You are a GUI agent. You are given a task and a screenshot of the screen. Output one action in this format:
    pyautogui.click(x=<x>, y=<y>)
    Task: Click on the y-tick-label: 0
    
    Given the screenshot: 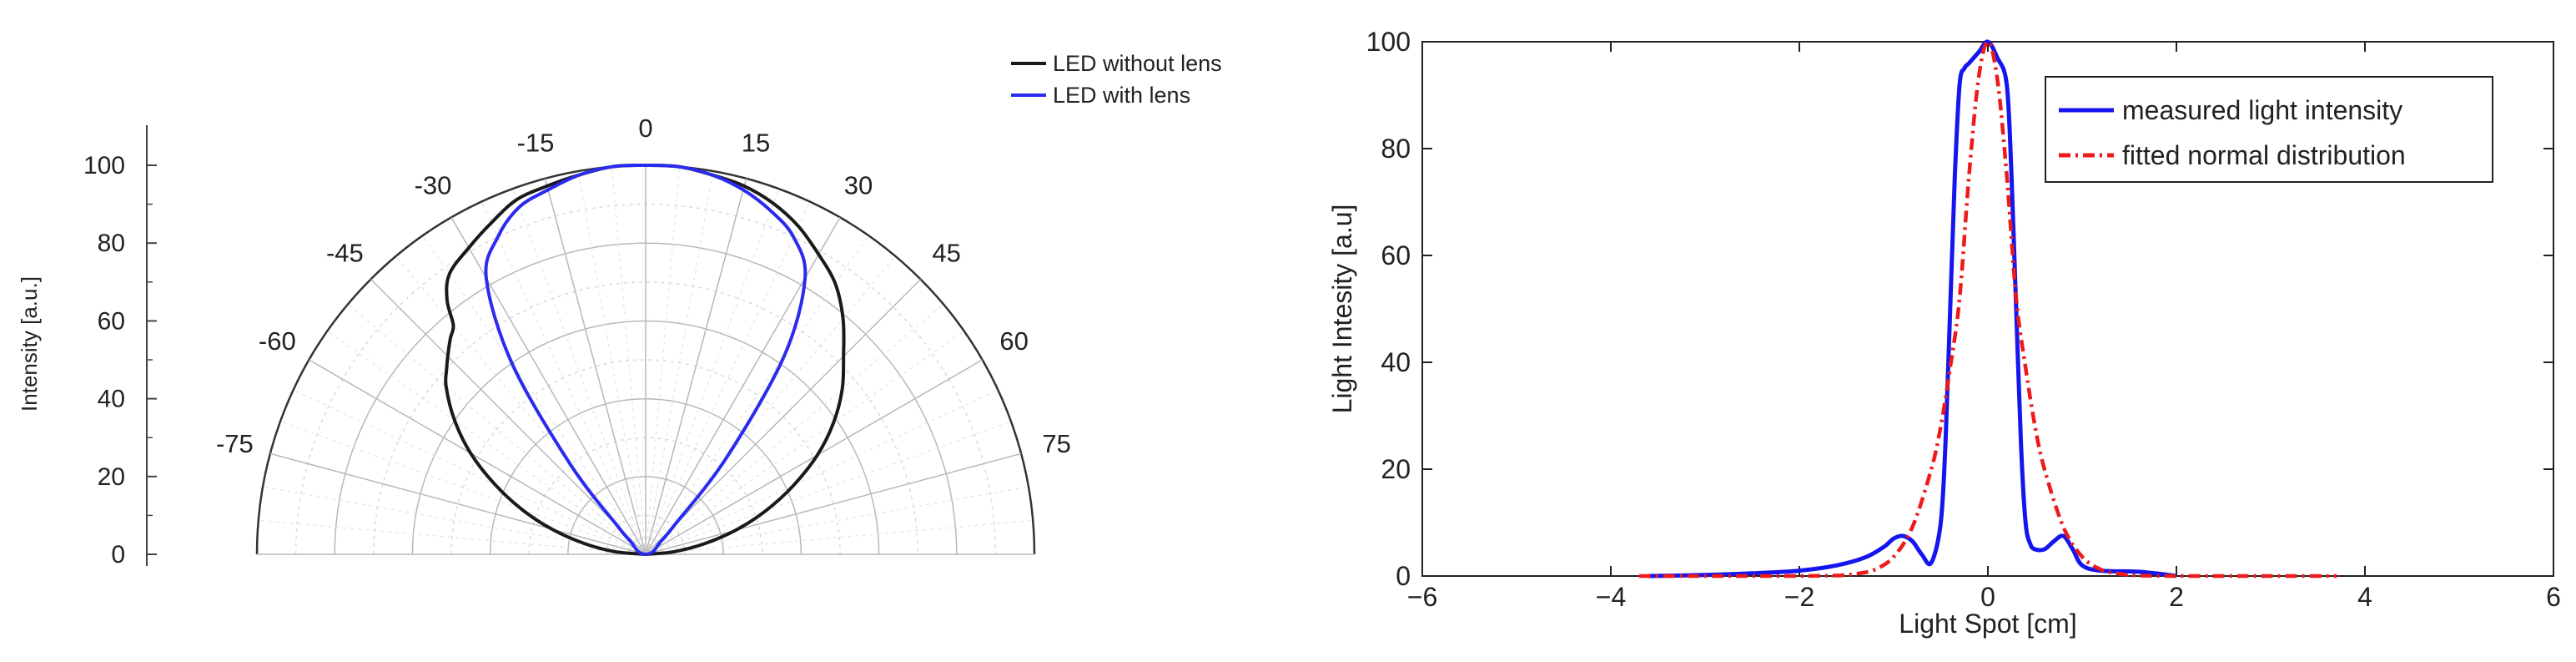 What is the action you would take?
    pyautogui.click(x=1403, y=576)
    